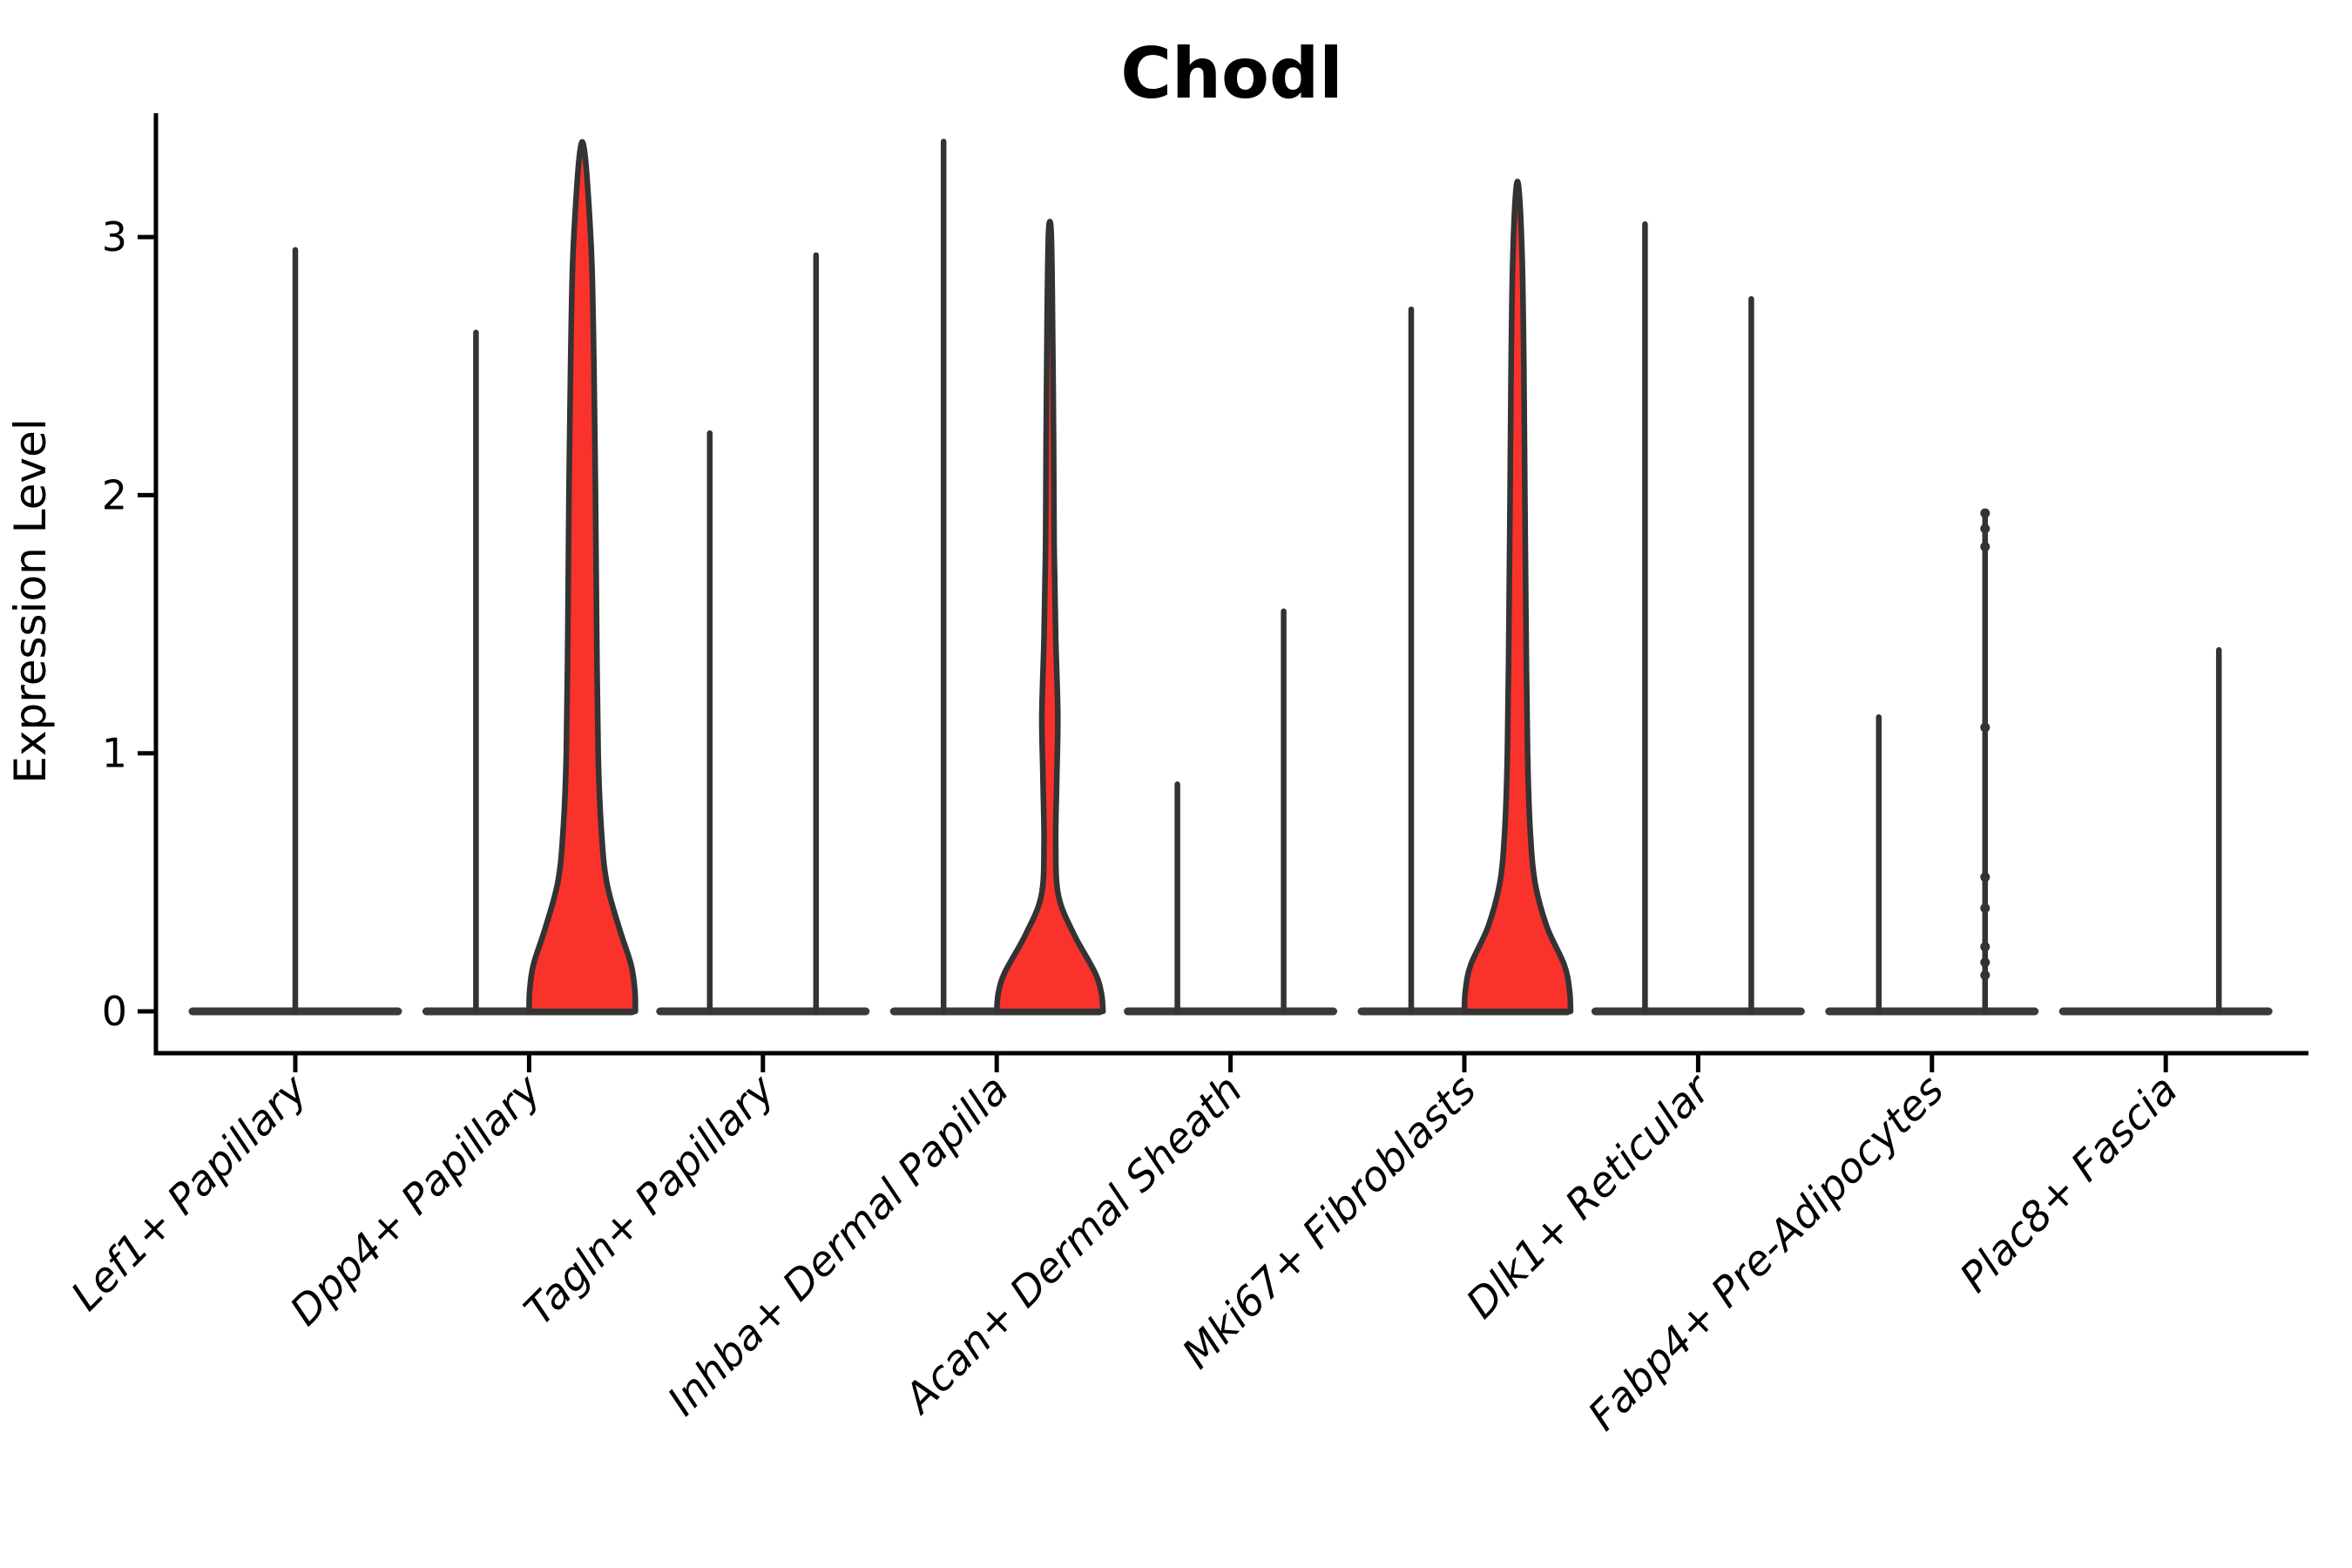  What do you see at coordinates (114, 236) in the screenshot?
I see `y-tick-label: 3` at bounding box center [114, 236].